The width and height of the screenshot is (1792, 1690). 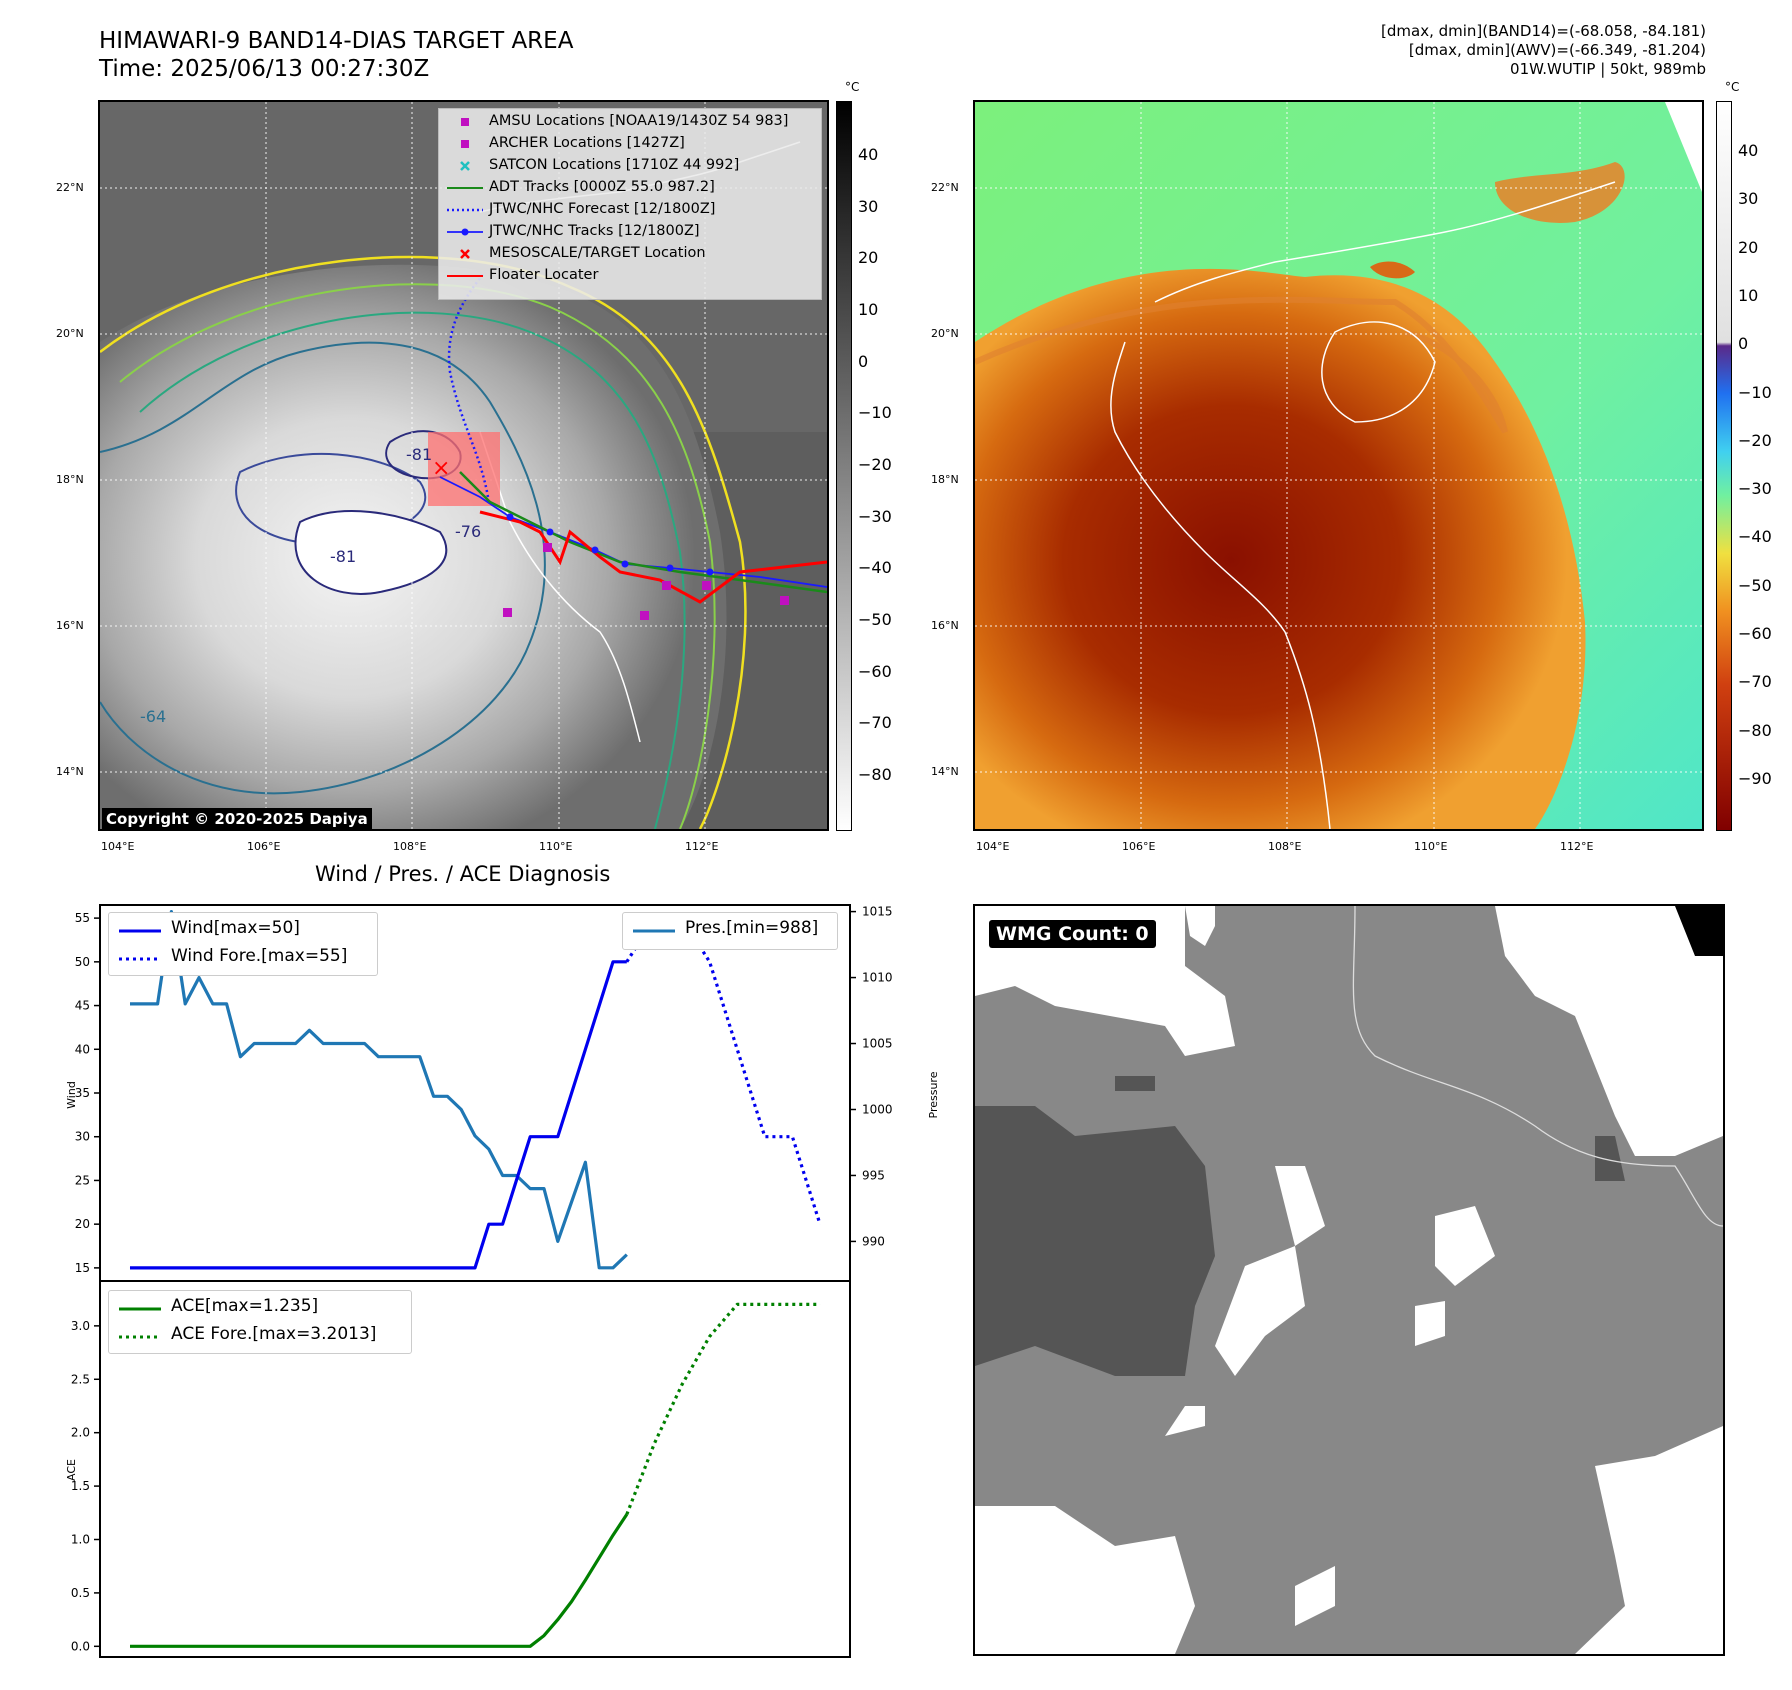 I want to click on ace-plot: 3.0 2.5 2.0 1.5 1.0 0.5 0.0, so click(x=446, y=1477).